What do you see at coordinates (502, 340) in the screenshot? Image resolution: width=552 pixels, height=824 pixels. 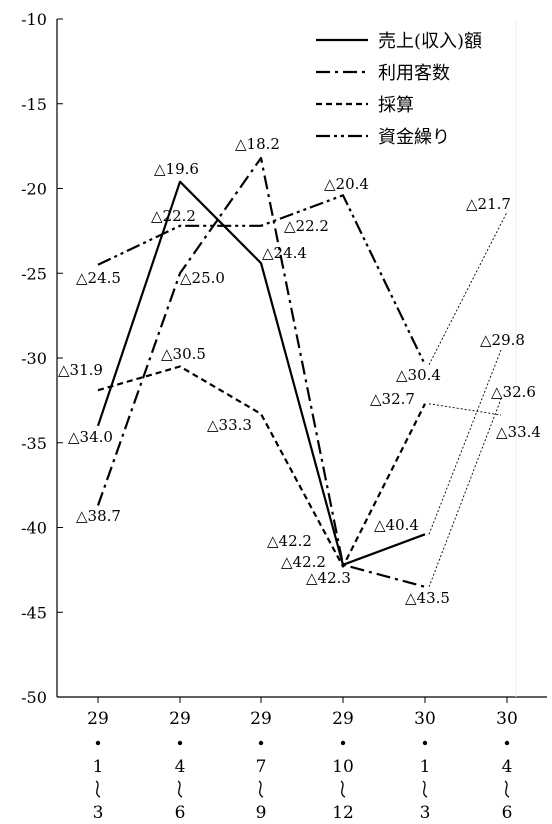 I see `data-label: △29.8` at bounding box center [502, 340].